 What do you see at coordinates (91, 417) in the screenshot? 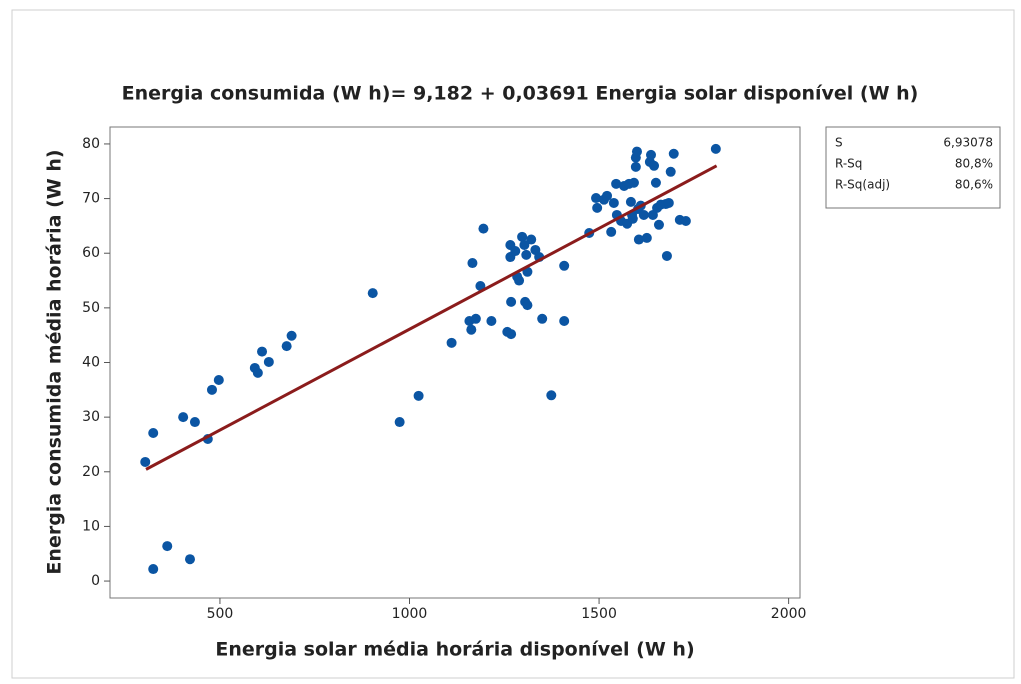
I see `y-tick-label: 30` at bounding box center [91, 417].